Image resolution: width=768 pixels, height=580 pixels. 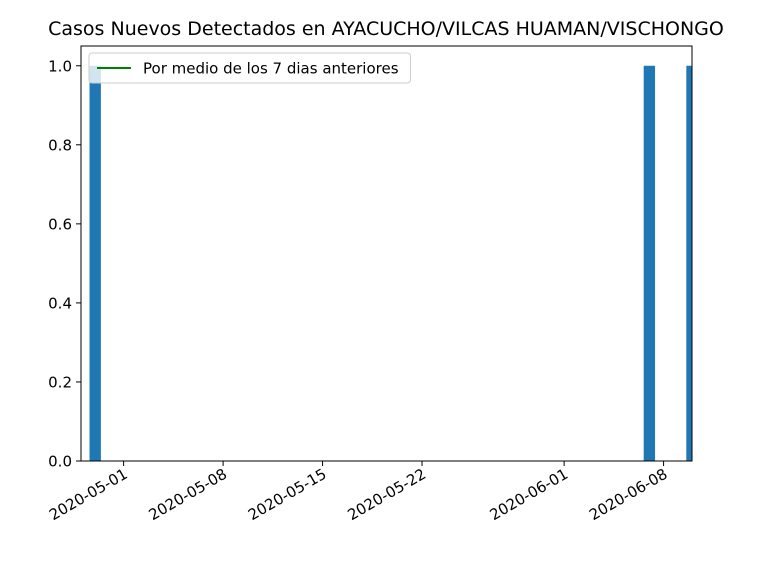 What do you see at coordinates (60, 224) in the screenshot?
I see `y-tick-label: 0.6` at bounding box center [60, 224].